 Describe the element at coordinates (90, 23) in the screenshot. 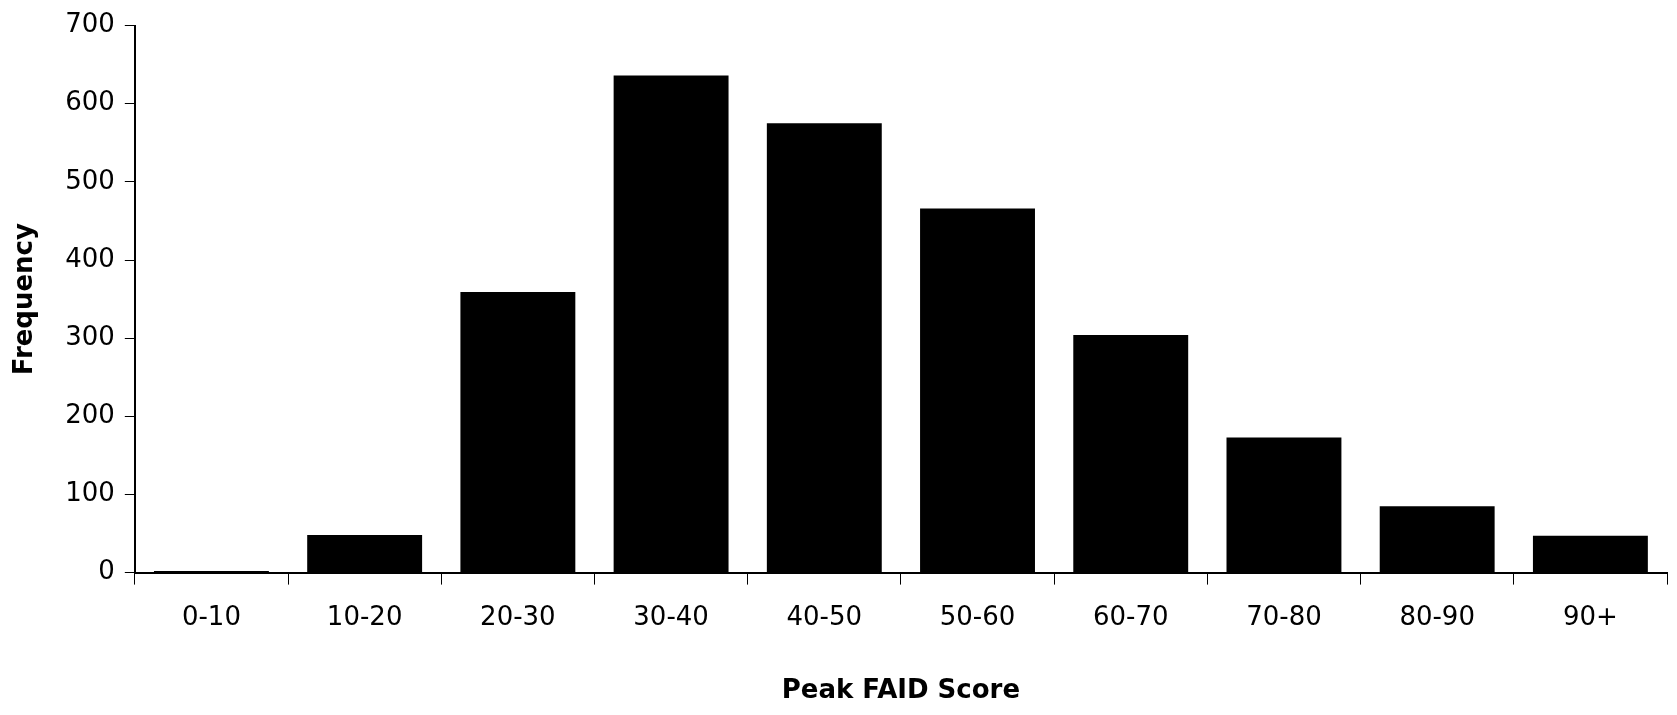

I see `y-tick-label: 700` at that location.